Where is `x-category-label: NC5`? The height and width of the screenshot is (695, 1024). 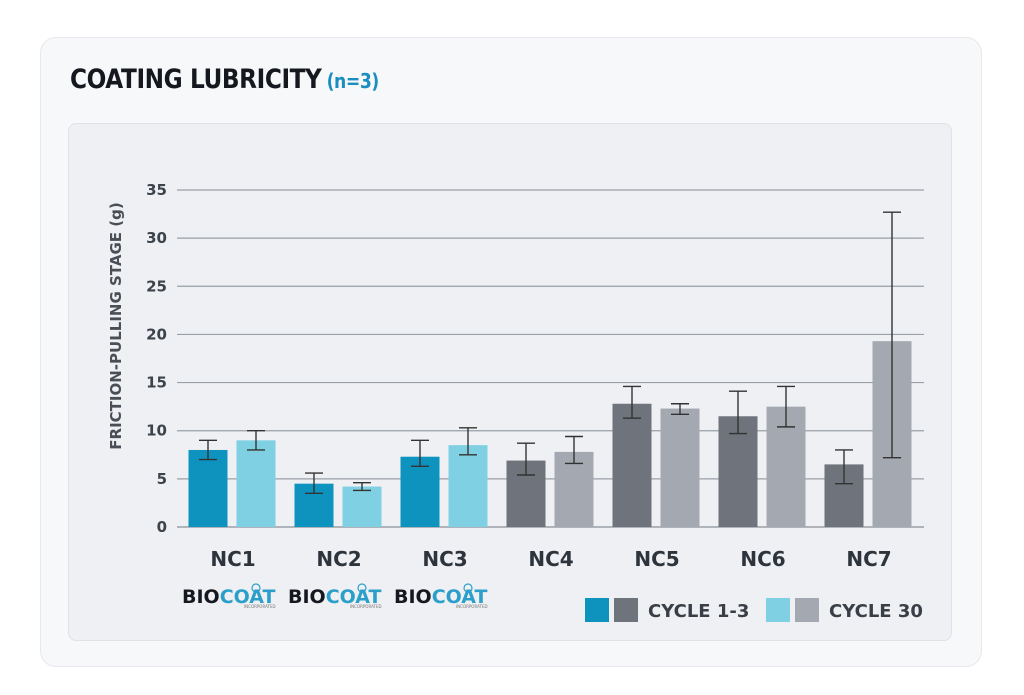 x-category-label: NC5 is located at coordinates (656, 559).